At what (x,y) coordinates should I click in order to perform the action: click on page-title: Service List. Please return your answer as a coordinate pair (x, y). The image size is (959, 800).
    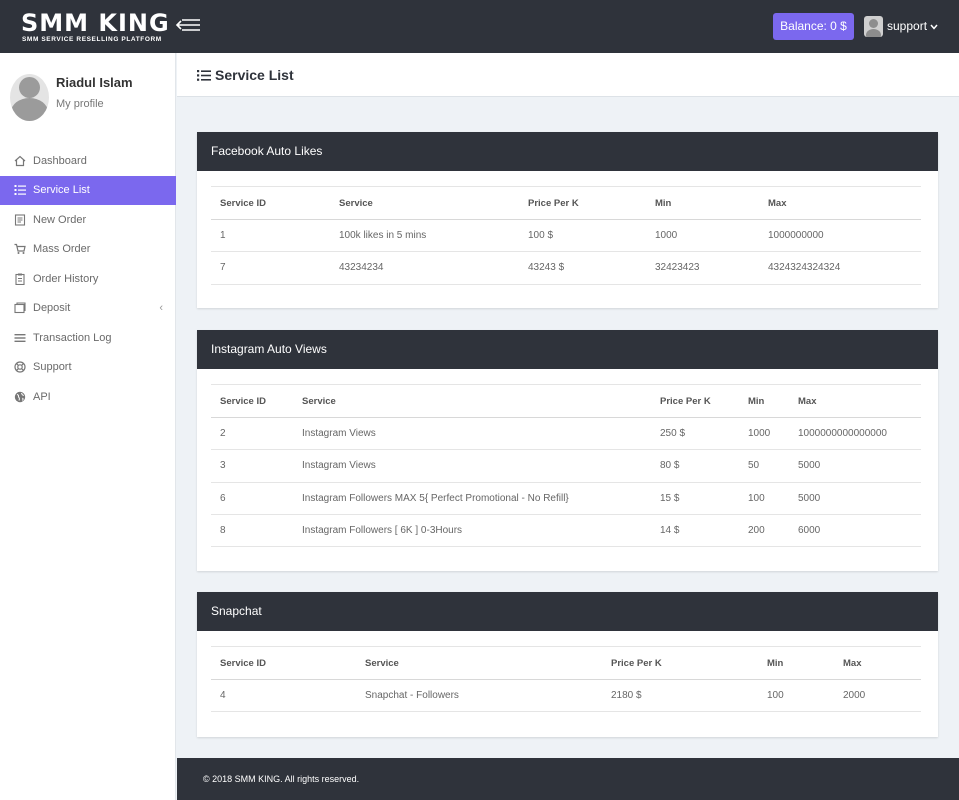
    Looking at the image, I should click on (245, 75).